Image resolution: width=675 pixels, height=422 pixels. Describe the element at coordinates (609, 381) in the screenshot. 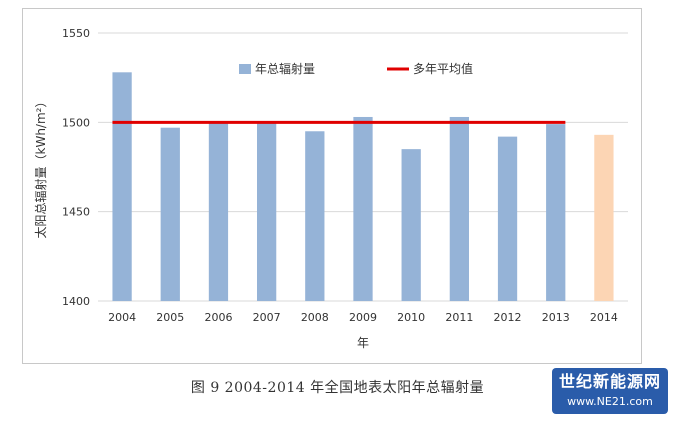

I see `watermark-main-text: 世纪新能源网` at that location.